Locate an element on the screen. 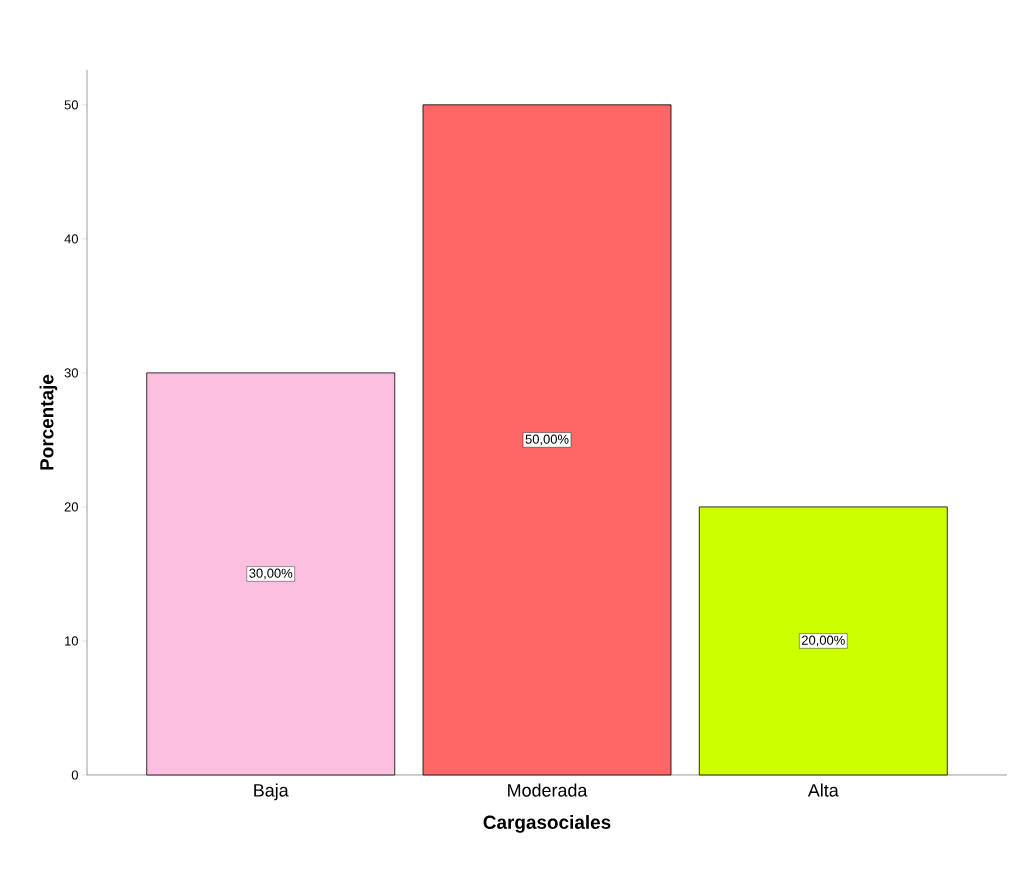  y-tick-label: 30 is located at coordinates (71, 373).